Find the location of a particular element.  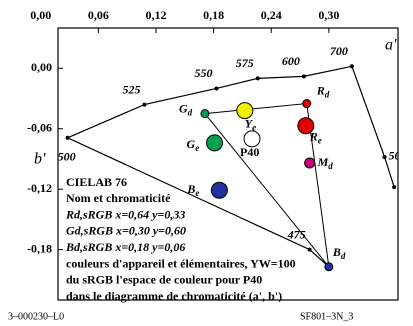

point-label: Gd is located at coordinates (186, 109).